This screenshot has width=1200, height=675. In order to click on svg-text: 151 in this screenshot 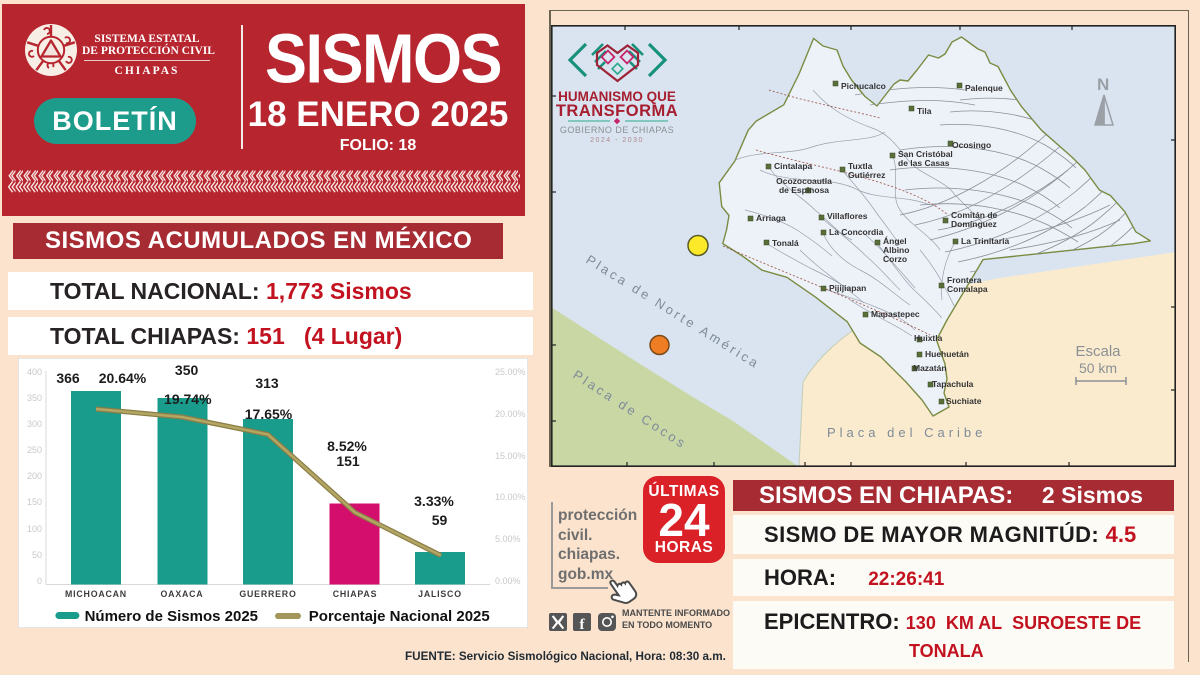, I will do `click(348, 461)`.